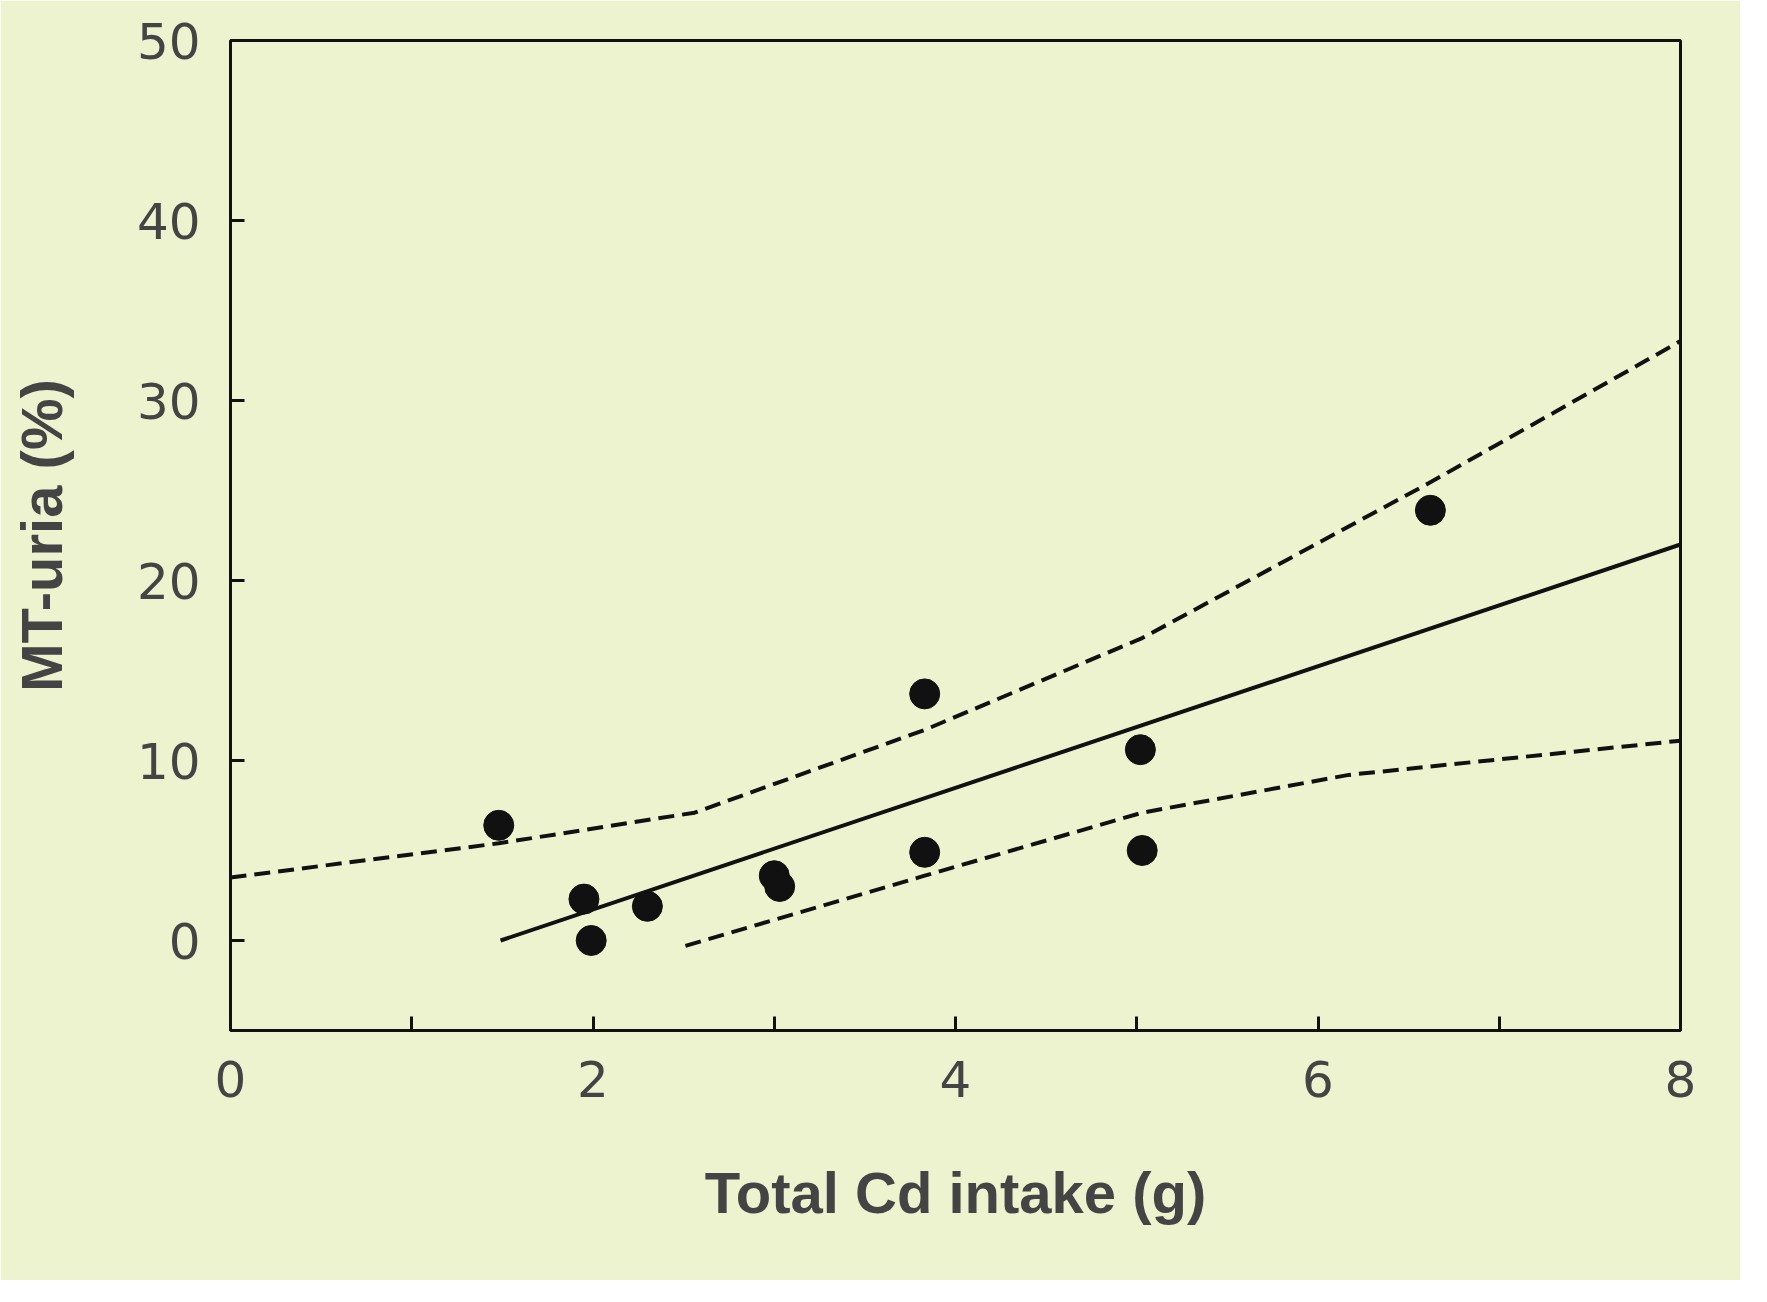  I want to click on y-tick-label: 50, so click(168, 41).